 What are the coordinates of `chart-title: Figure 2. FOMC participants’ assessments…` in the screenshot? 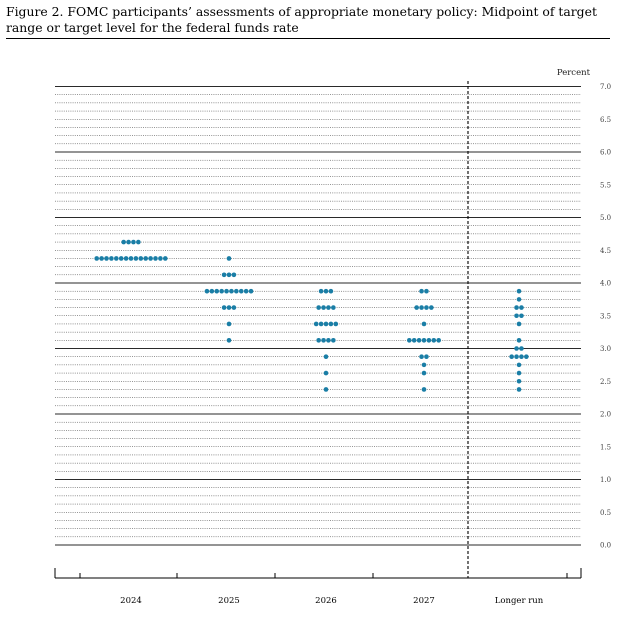 It's located at (301, 19).